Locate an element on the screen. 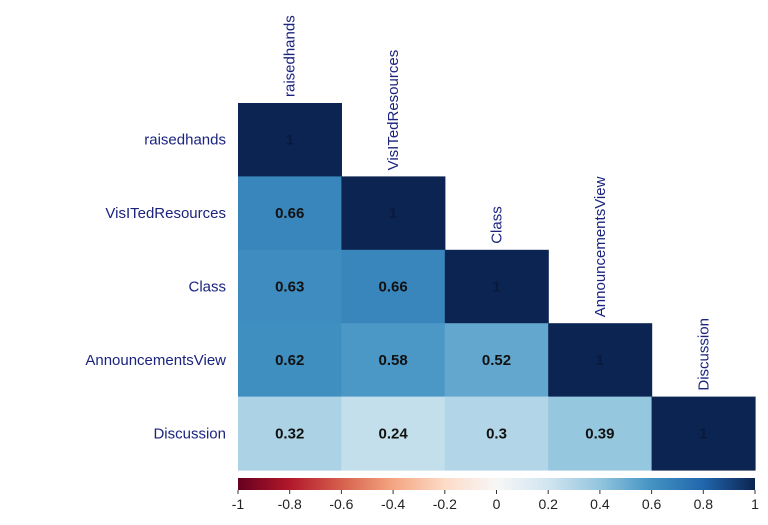  column-label: Discussion is located at coordinates (703, 354).